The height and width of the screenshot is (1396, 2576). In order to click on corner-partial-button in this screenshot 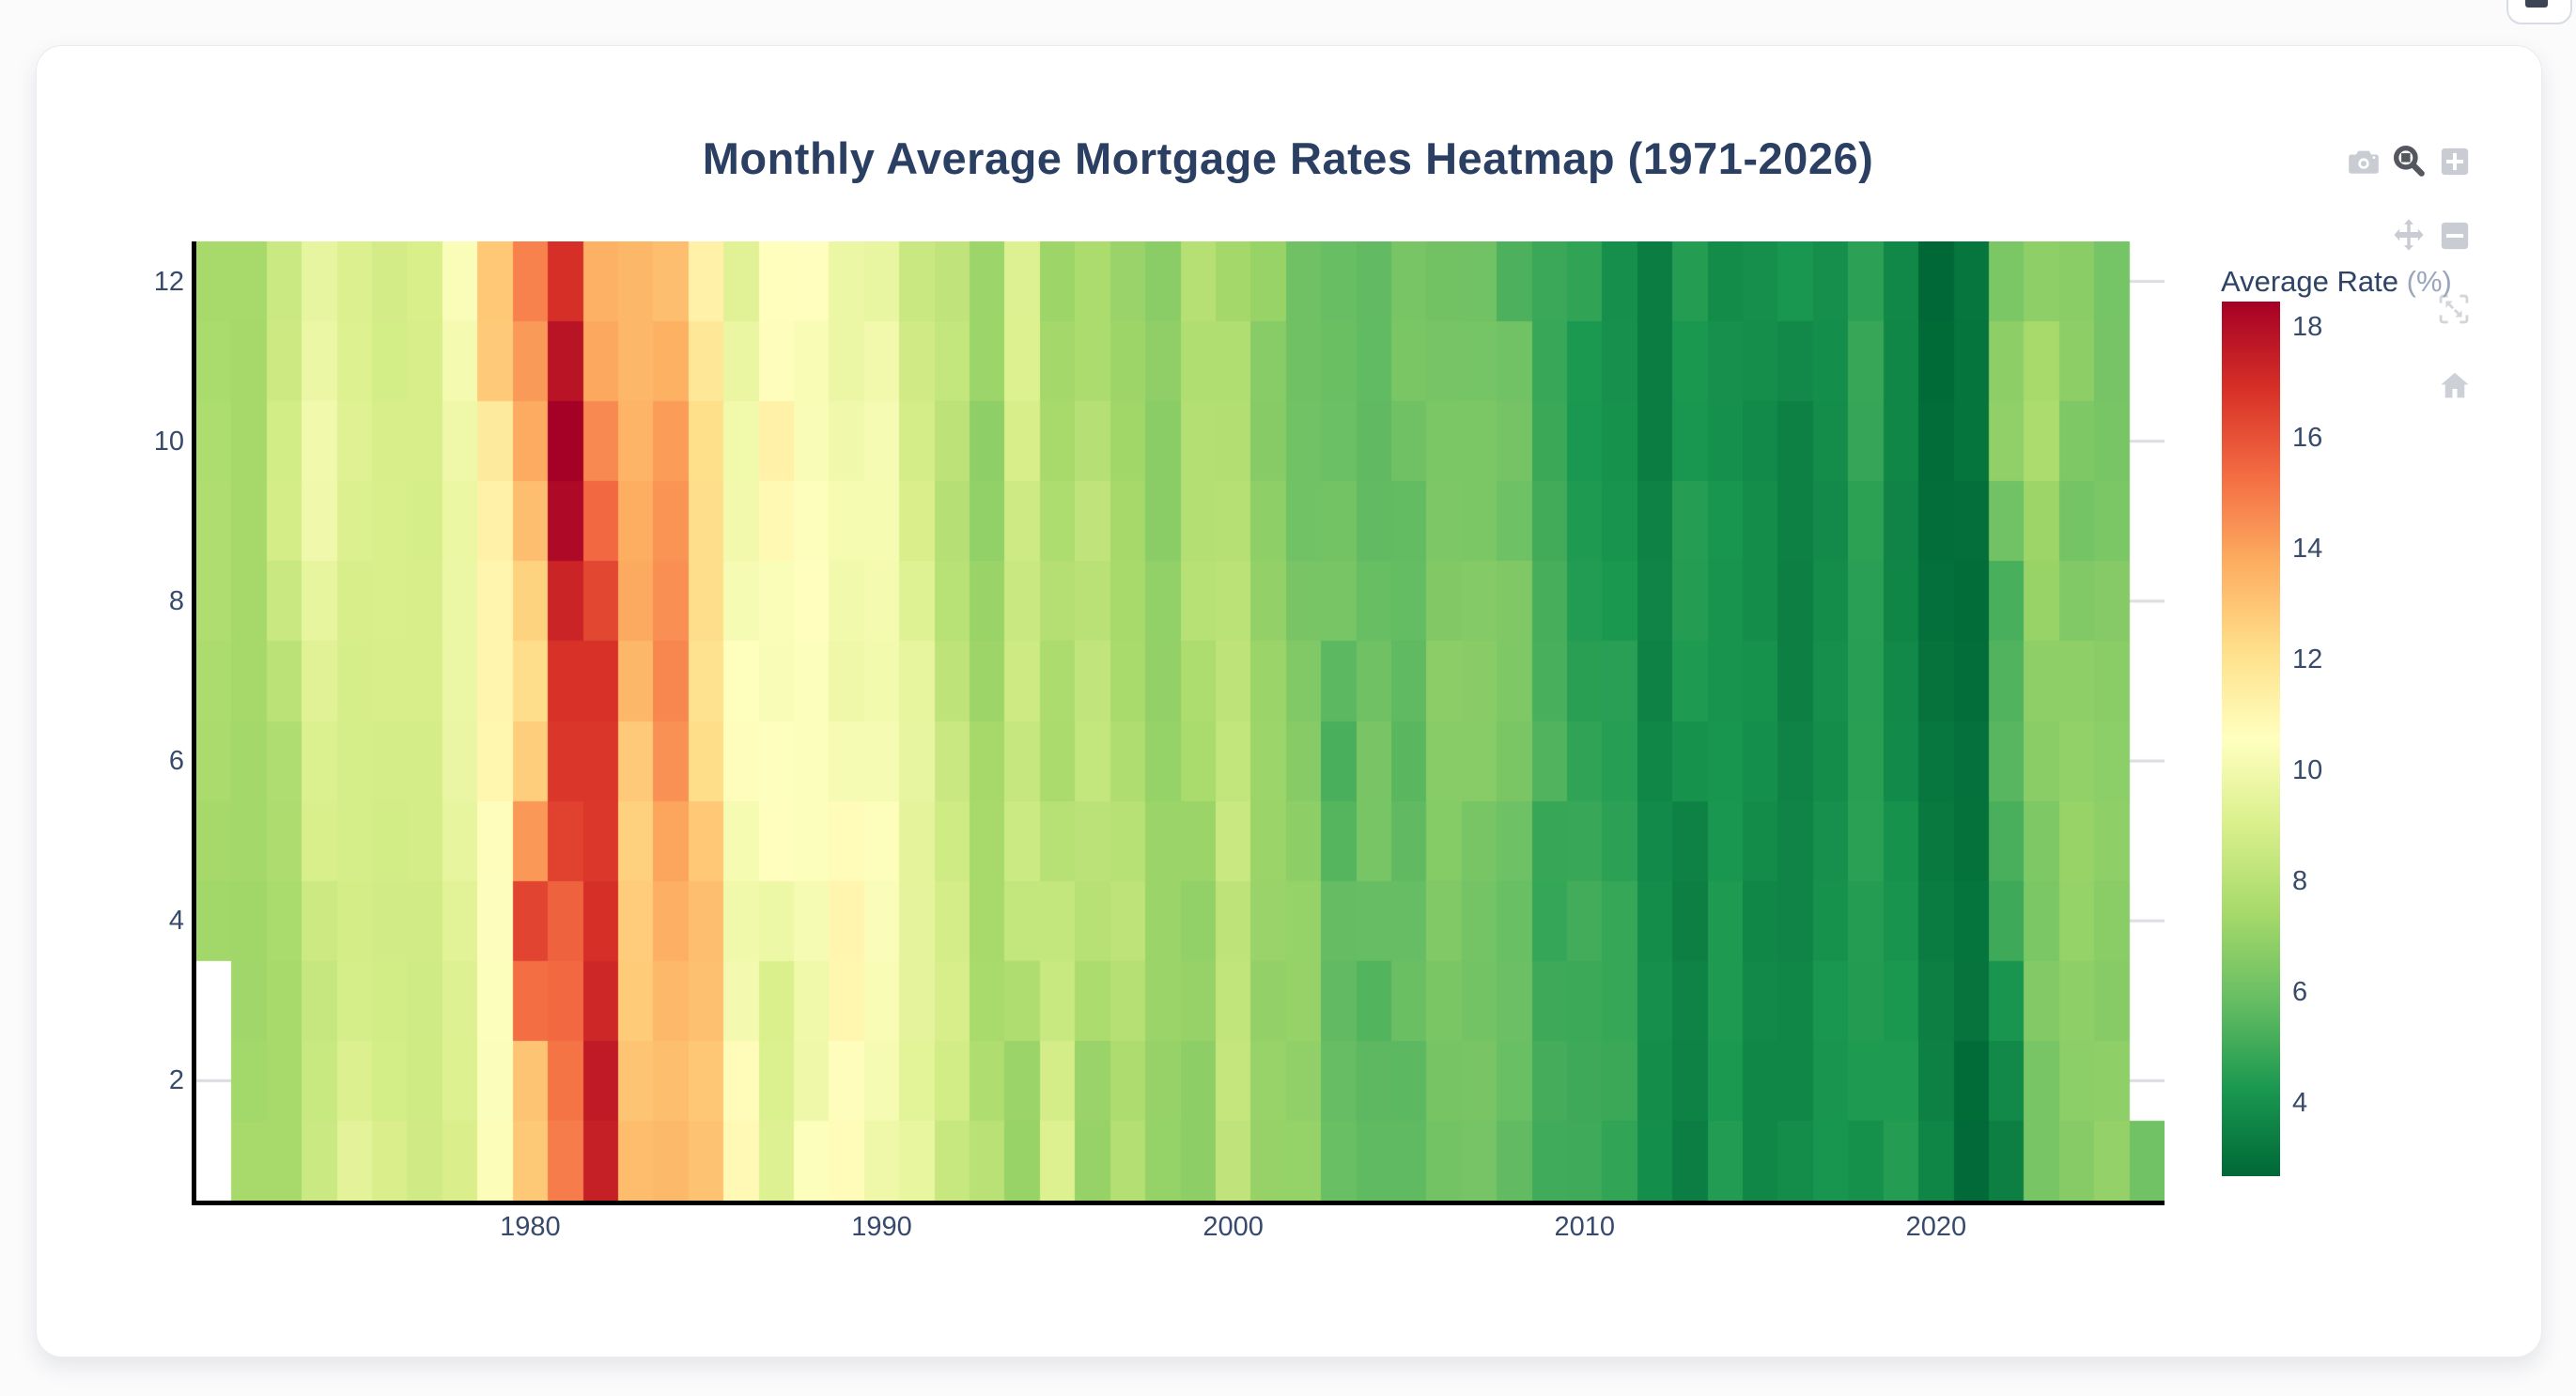, I will do `click(2539, 12)`.